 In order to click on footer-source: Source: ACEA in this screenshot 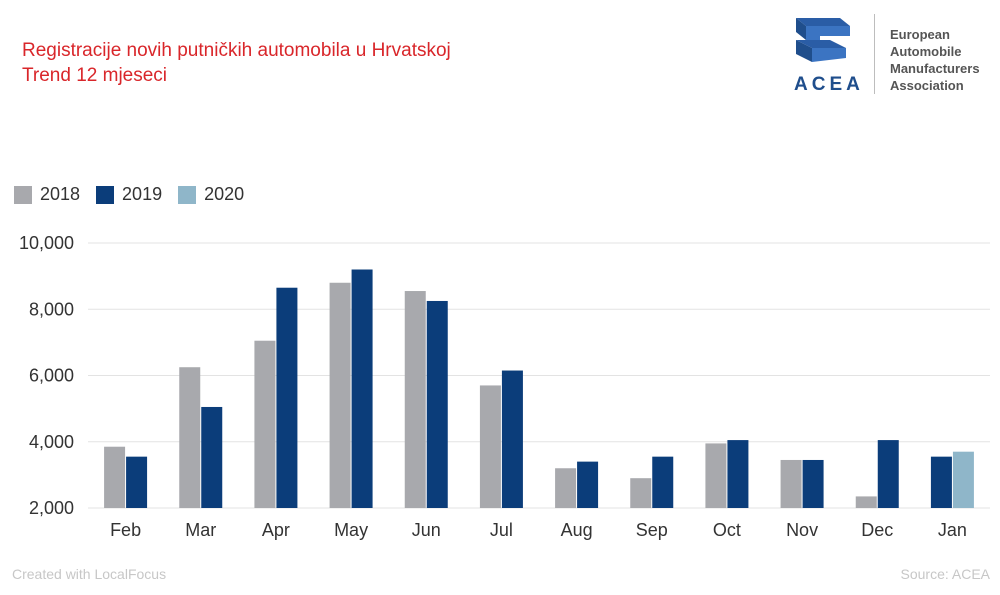, I will do `click(945, 574)`.